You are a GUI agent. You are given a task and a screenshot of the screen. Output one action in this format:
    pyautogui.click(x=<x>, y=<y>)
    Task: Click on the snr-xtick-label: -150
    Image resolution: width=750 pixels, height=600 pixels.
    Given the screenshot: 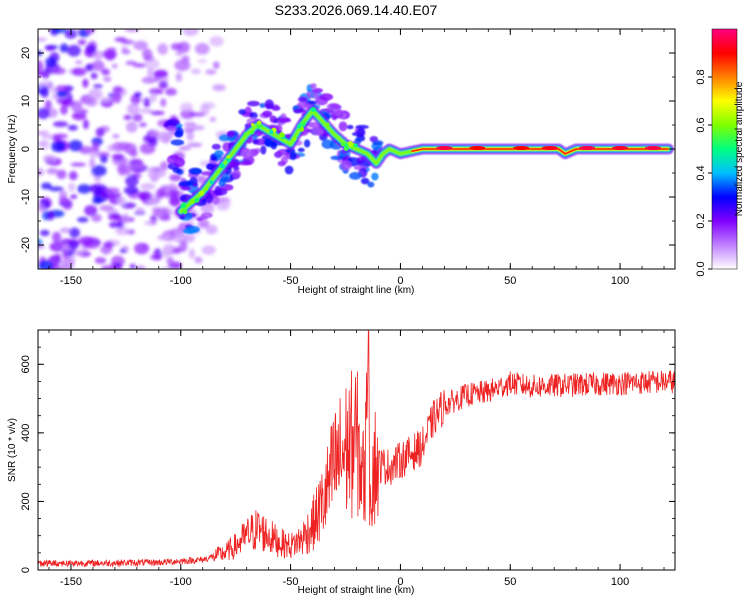 What is the action you would take?
    pyautogui.click(x=71, y=582)
    